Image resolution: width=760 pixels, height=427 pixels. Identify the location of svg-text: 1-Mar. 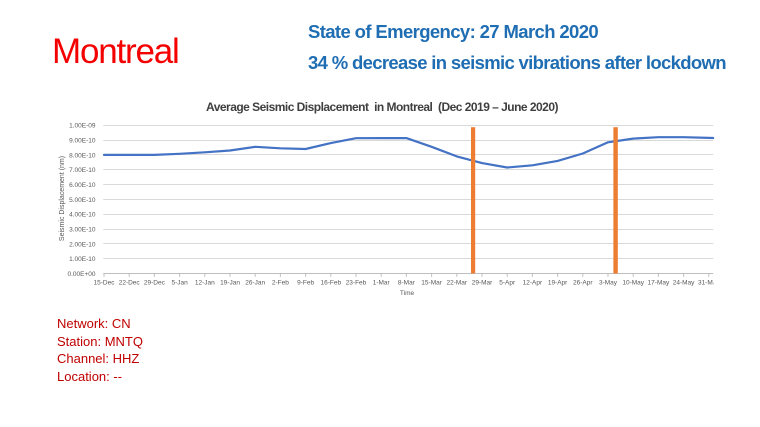
(382, 283).